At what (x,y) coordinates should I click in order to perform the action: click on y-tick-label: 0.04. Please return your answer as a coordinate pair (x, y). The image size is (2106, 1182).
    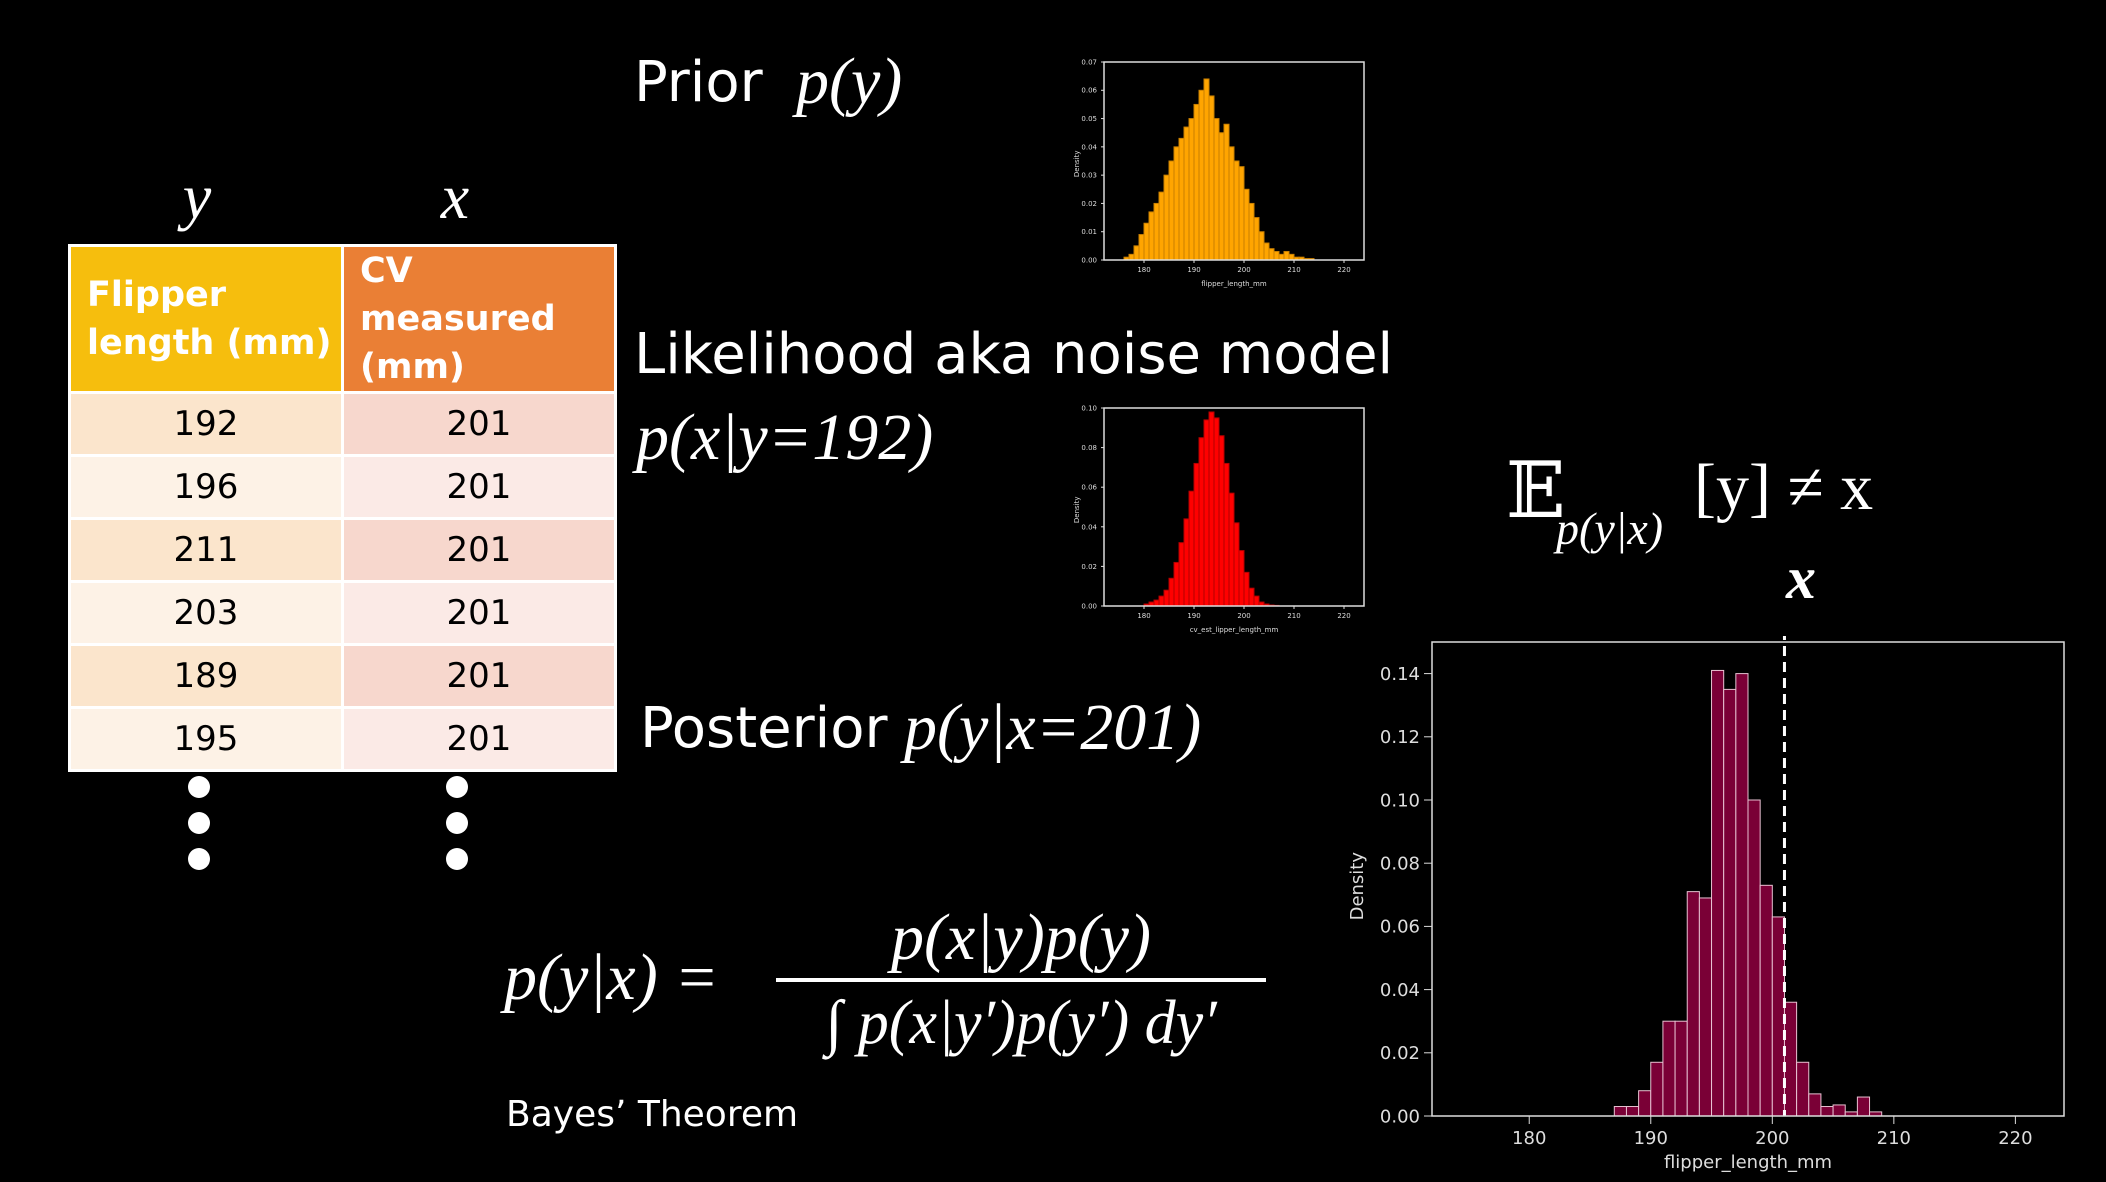
    Looking at the image, I should click on (1089, 527).